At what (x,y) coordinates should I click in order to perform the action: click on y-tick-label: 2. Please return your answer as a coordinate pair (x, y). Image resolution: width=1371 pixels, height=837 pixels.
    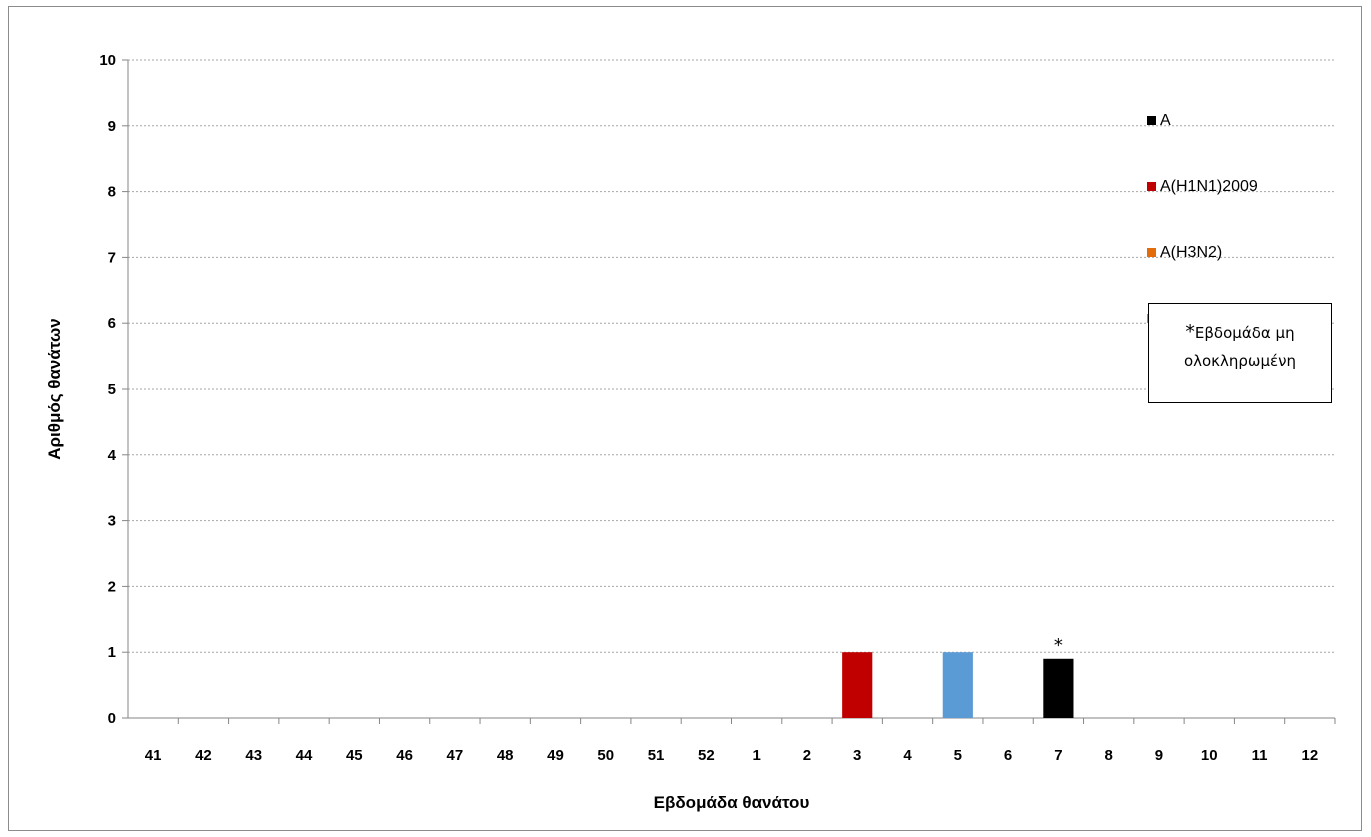
    Looking at the image, I should click on (112, 586).